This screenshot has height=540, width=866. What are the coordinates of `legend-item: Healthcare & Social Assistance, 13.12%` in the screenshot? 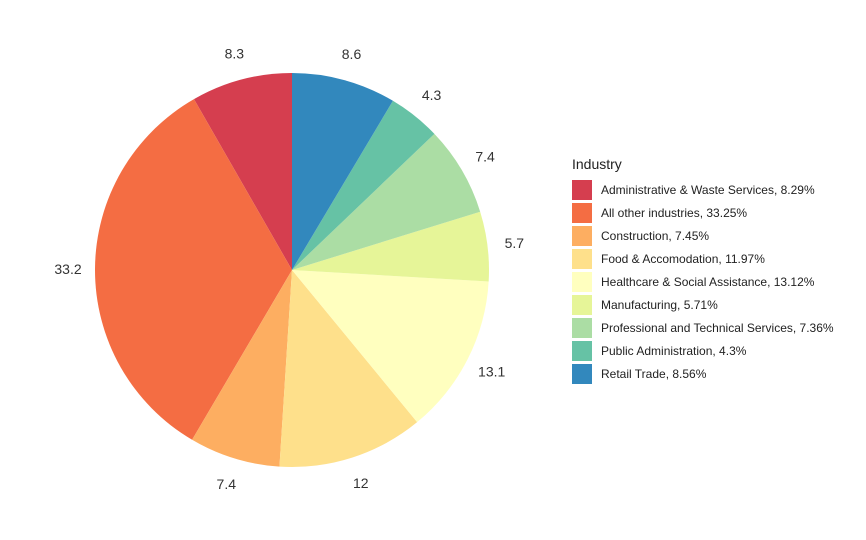 It's located at (703, 281).